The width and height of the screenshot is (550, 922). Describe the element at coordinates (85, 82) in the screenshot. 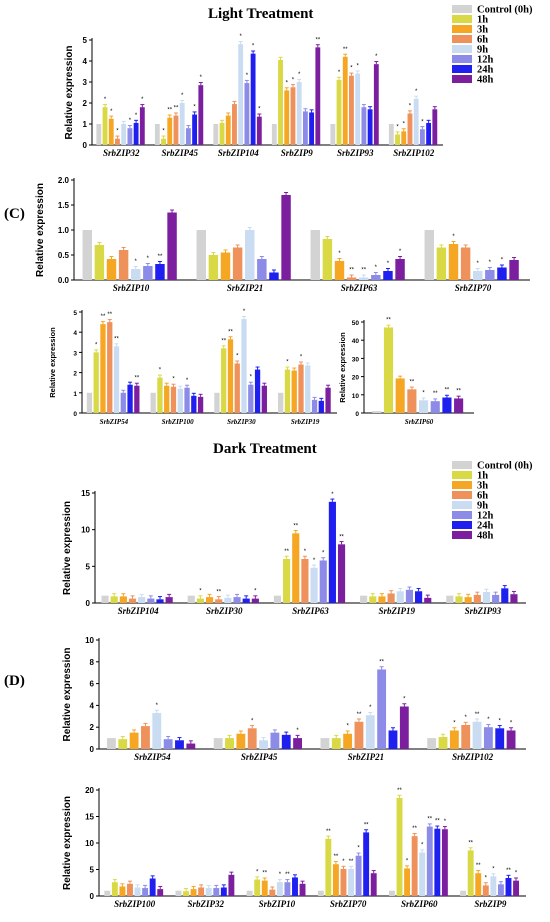

I see `y-tick-label: 3` at that location.